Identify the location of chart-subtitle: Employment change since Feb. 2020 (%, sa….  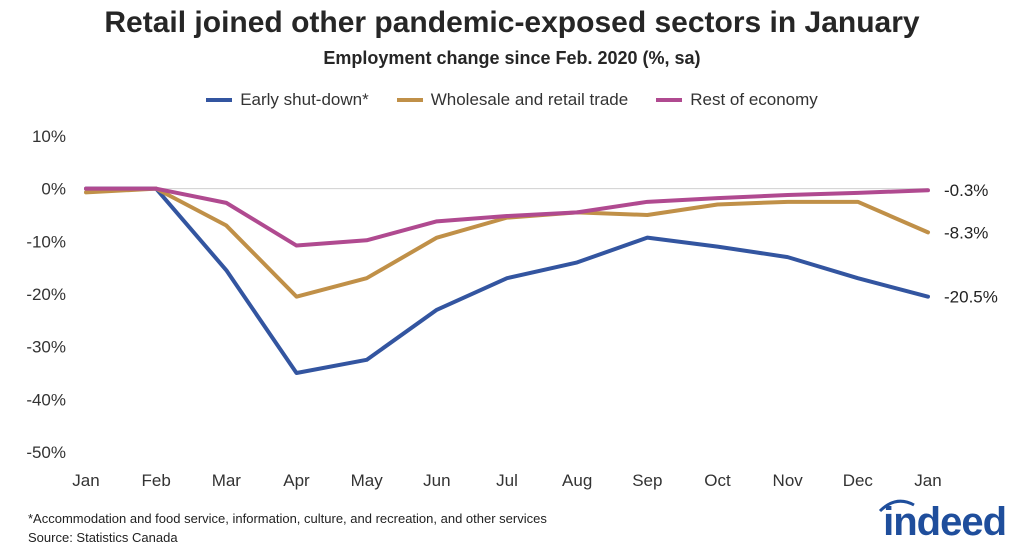
(512, 58).